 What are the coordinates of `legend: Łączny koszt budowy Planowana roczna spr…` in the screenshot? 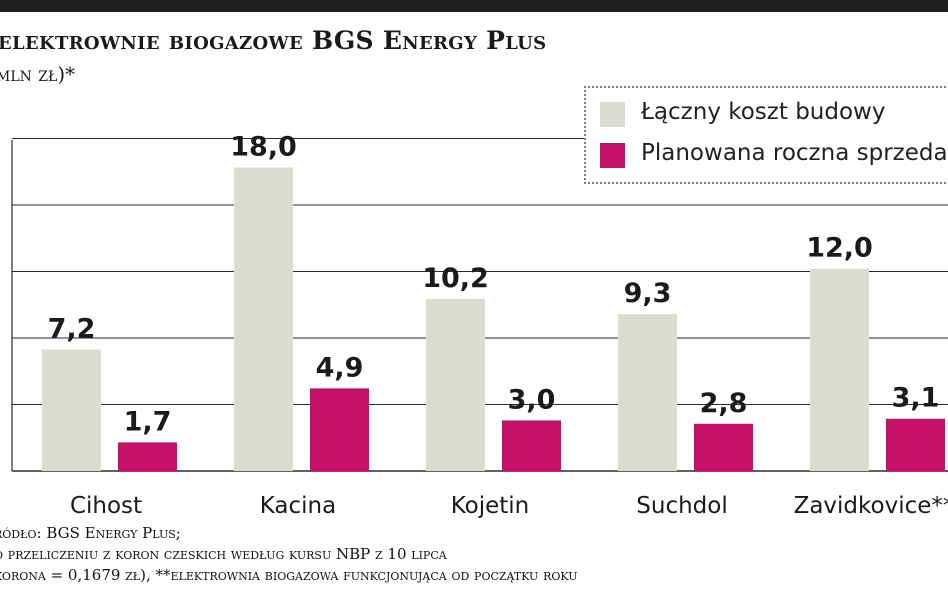 It's located at (766, 135).